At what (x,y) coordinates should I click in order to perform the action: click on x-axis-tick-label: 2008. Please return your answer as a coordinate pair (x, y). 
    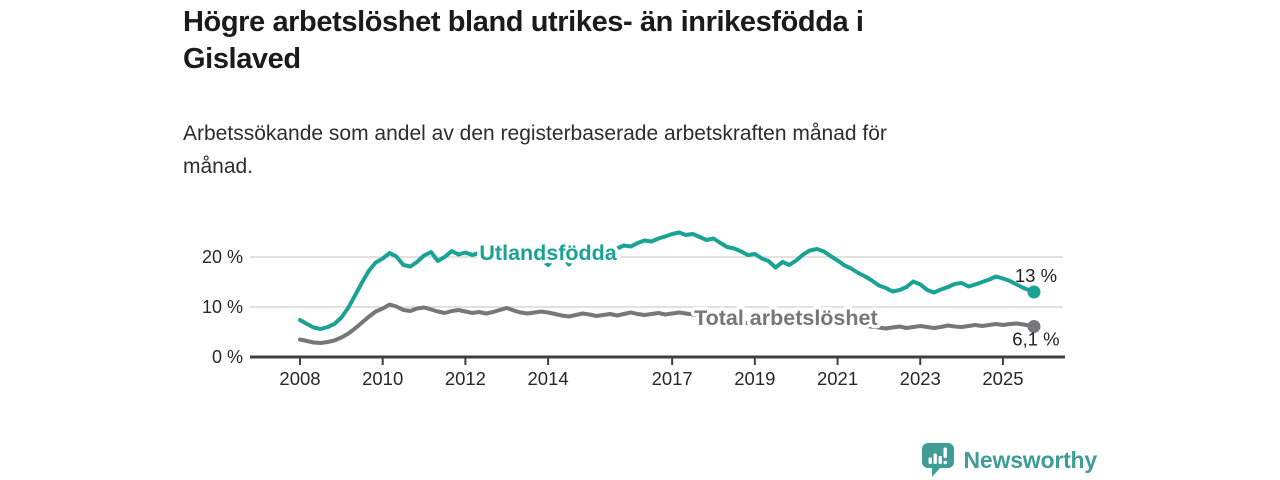
    Looking at the image, I should click on (299, 378).